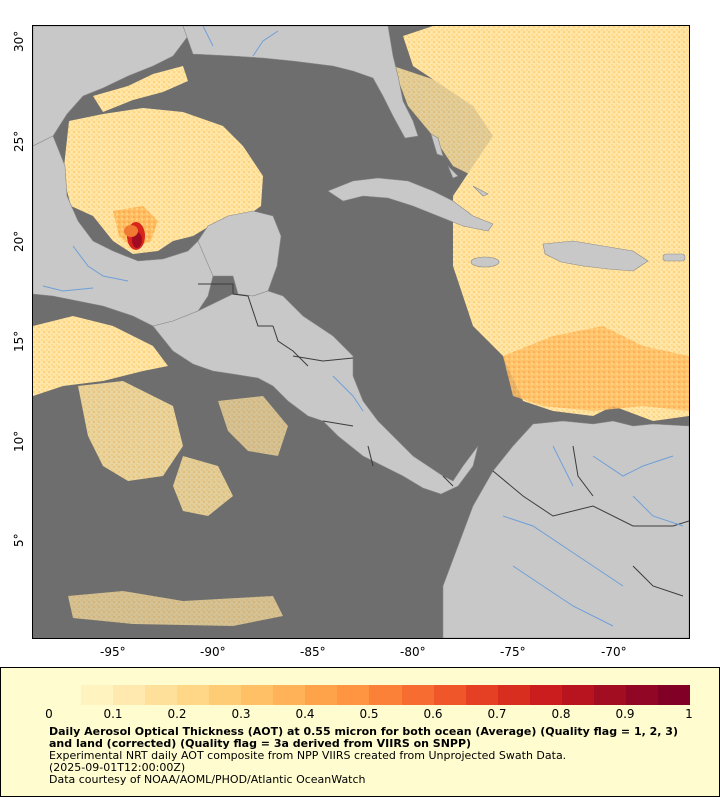 This screenshot has height=800, width=720. I want to click on land-yucatan, so click(239, 253).